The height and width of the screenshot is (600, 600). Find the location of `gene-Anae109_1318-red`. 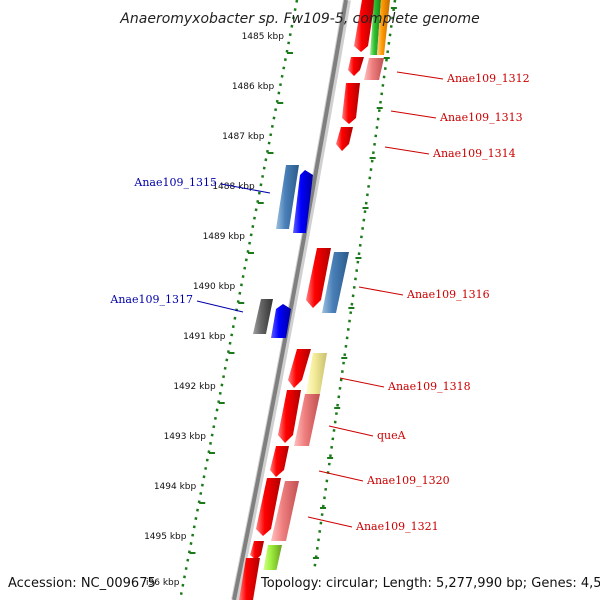

gene-Anae109_1318-red is located at coordinates (299, 368).